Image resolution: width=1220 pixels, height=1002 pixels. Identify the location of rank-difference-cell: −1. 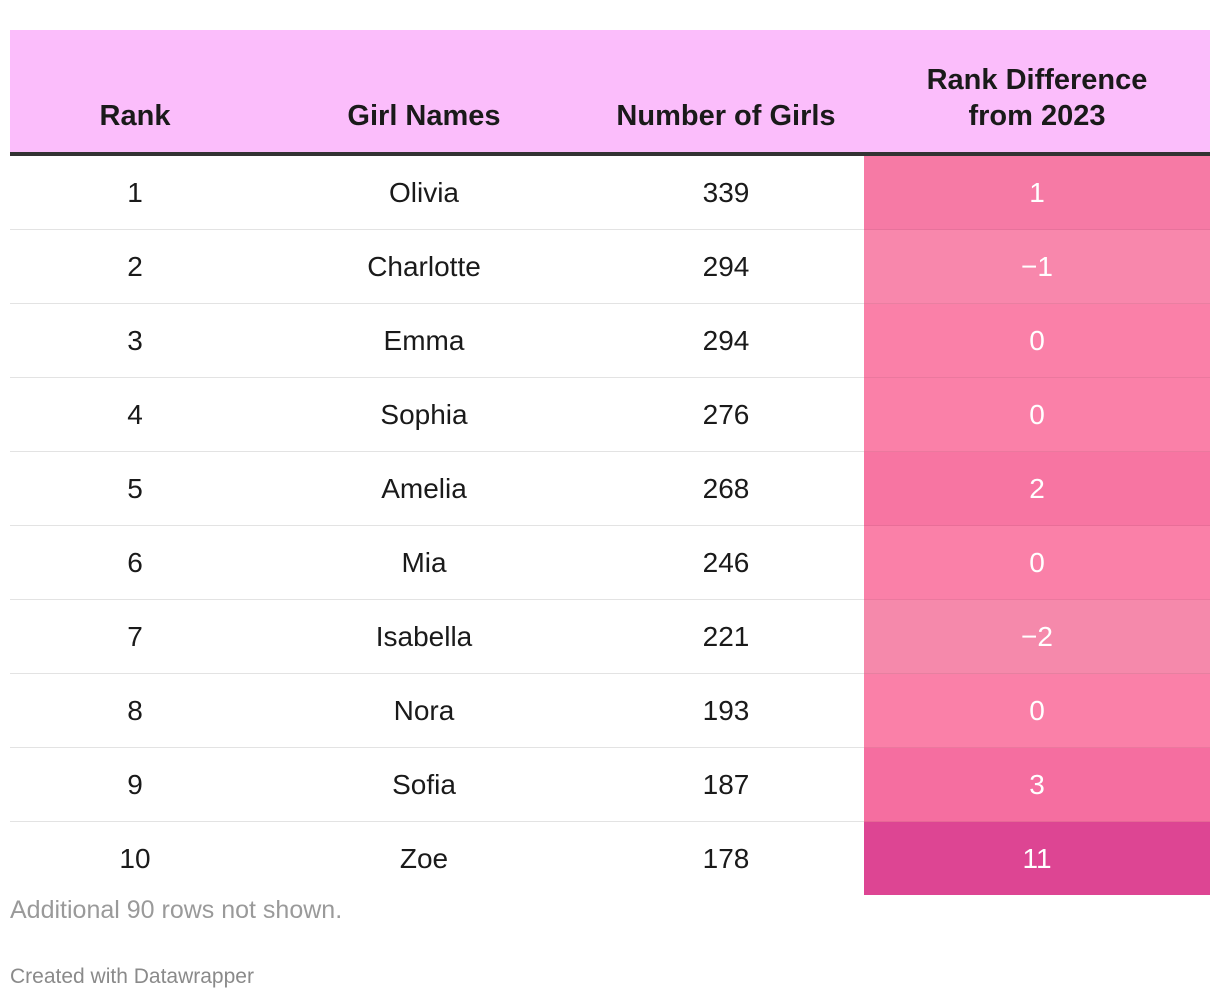
(1037, 266).